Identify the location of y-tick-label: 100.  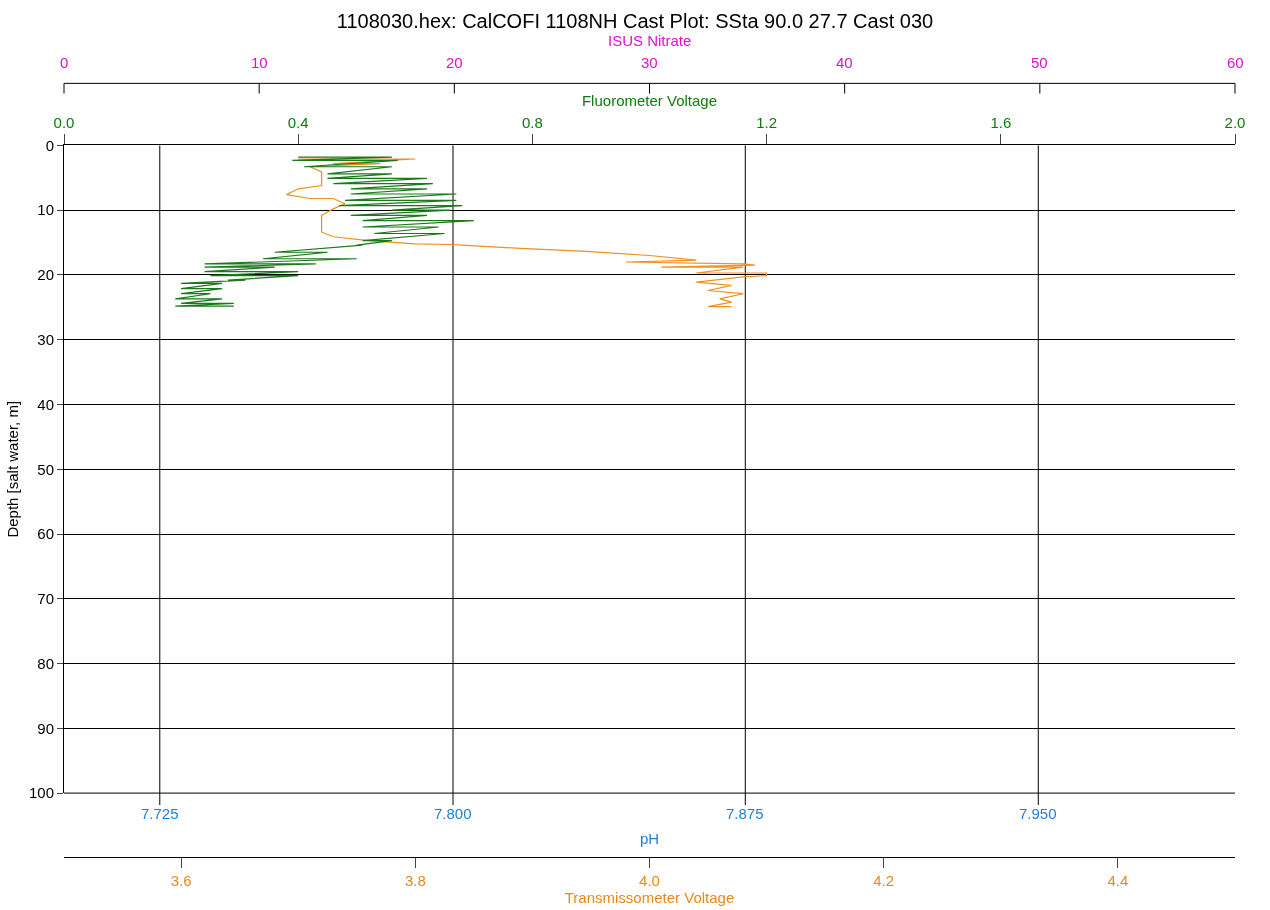
(41, 793).